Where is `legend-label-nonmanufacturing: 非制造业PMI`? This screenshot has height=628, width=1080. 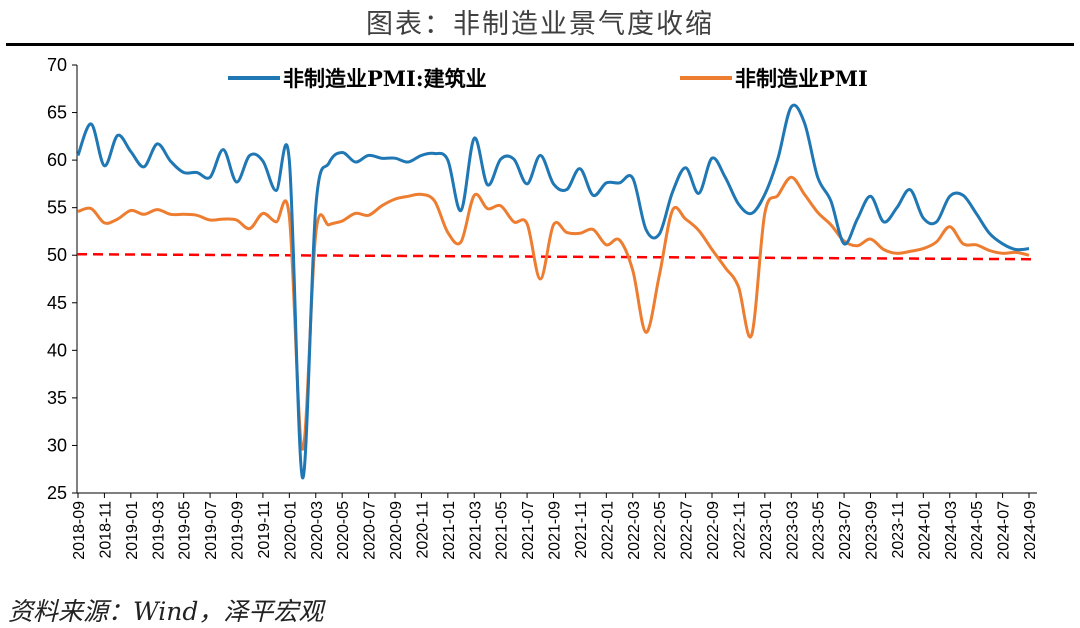 legend-label-nonmanufacturing: 非制造业PMI is located at coordinates (801, 78).